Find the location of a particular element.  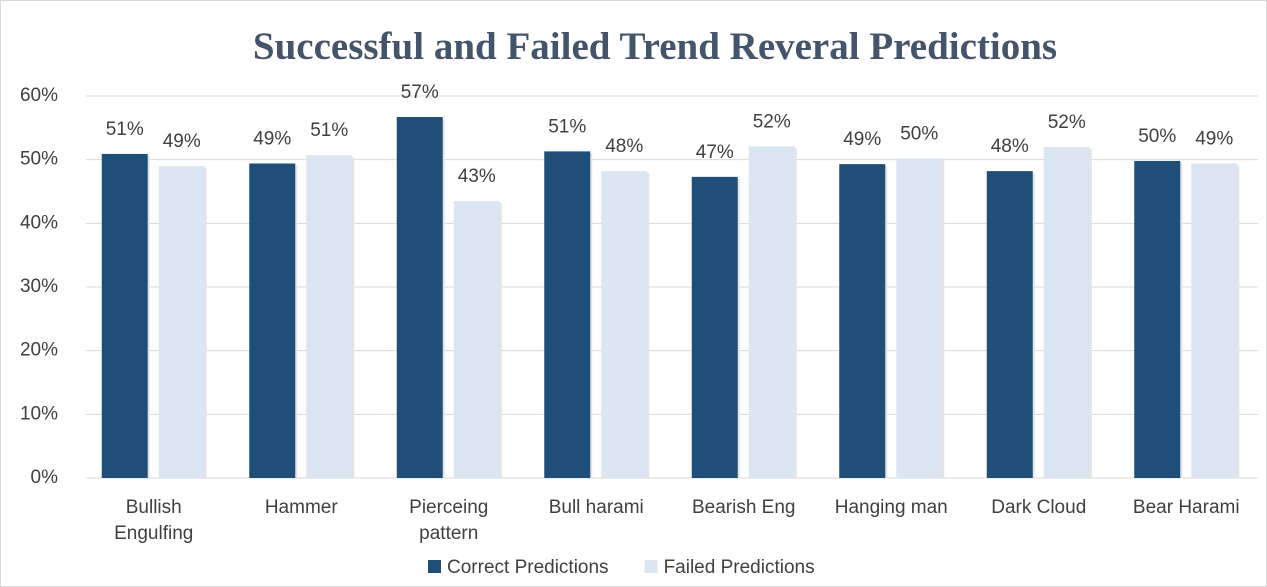

x-tick-label: Hammer is located at coordinates (301, 507).